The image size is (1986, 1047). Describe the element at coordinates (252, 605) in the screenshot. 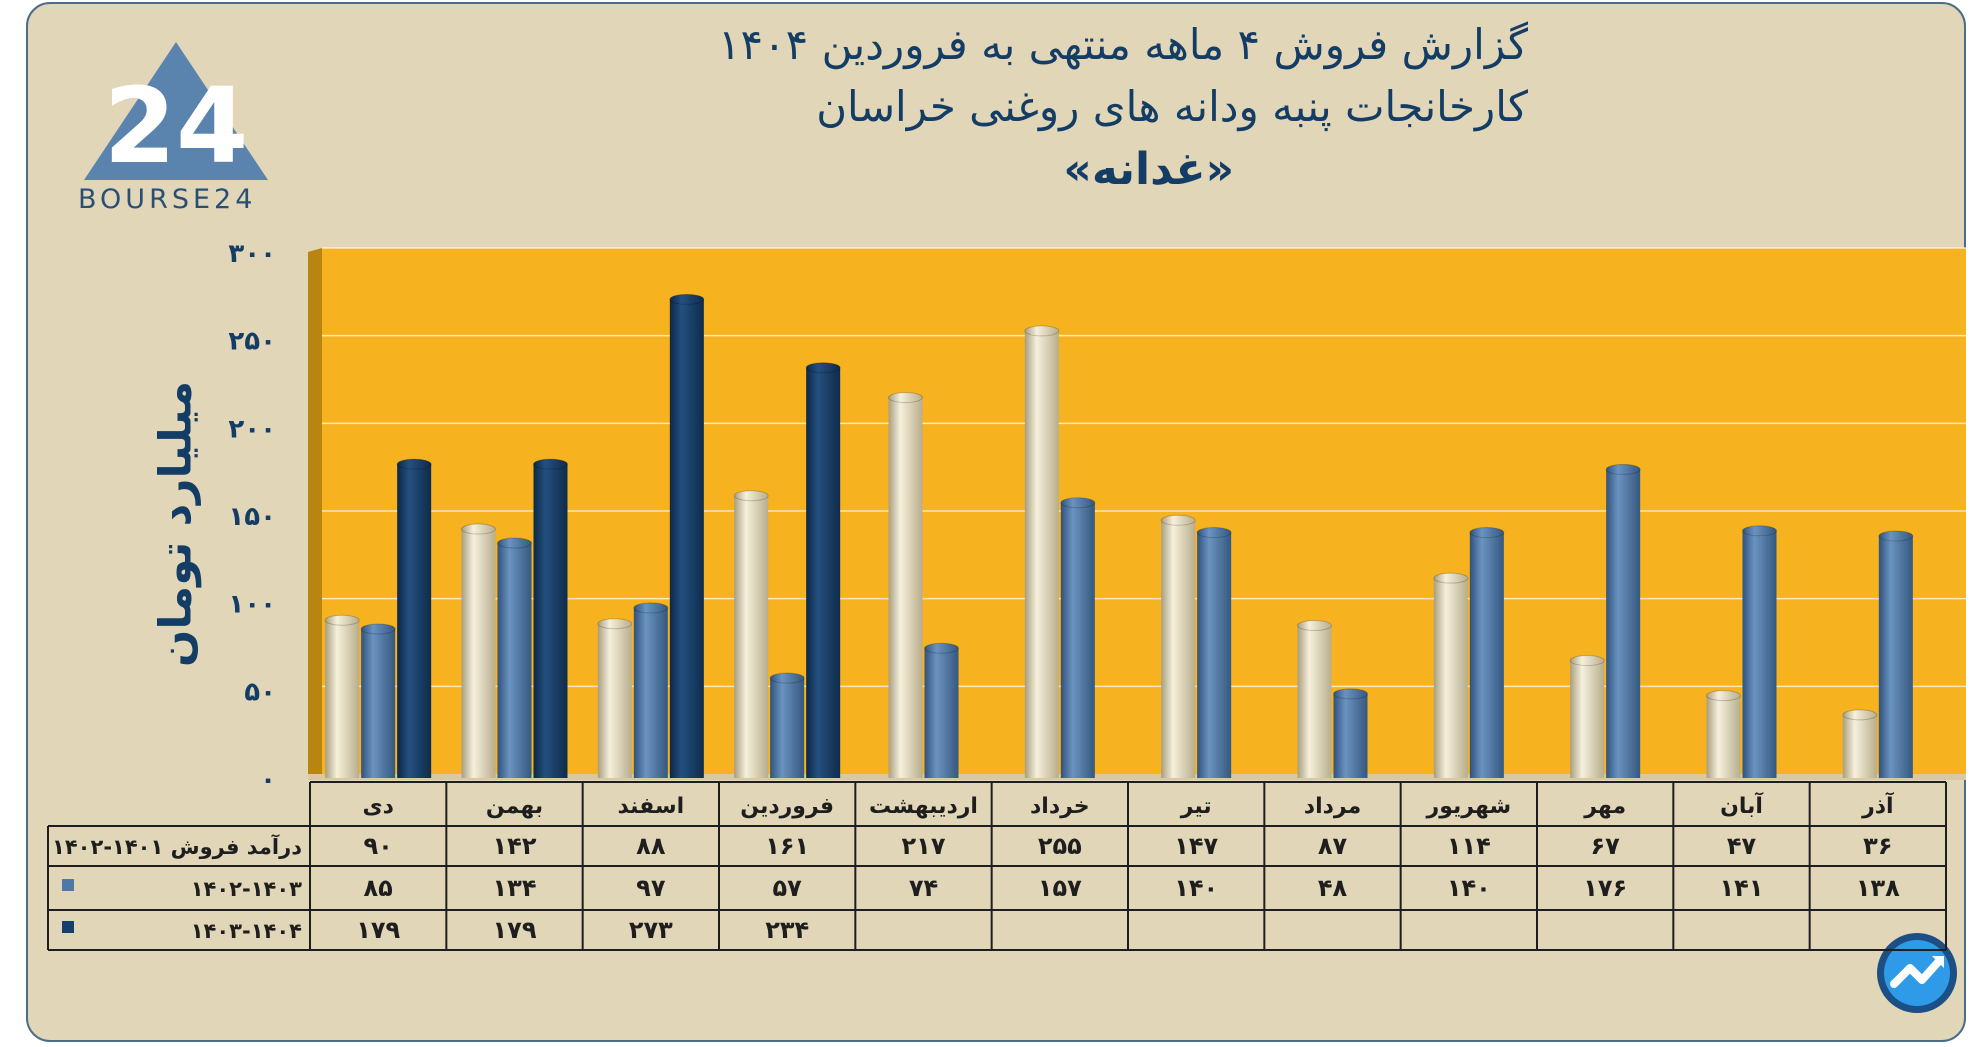

I see `y-tick-label: ۱۰۰` at that location.